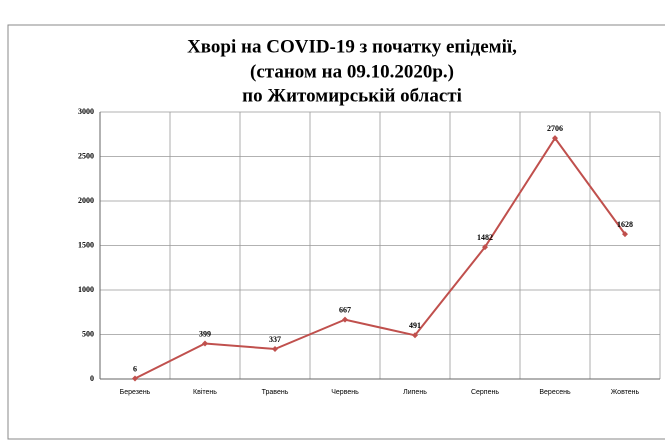 Image resolution: width=665 pixels, height=442 pixels. What do you see at coordinates (625, 224) in the screenshot?
I see `data-label: 1628` at bounding box center [625, 224].